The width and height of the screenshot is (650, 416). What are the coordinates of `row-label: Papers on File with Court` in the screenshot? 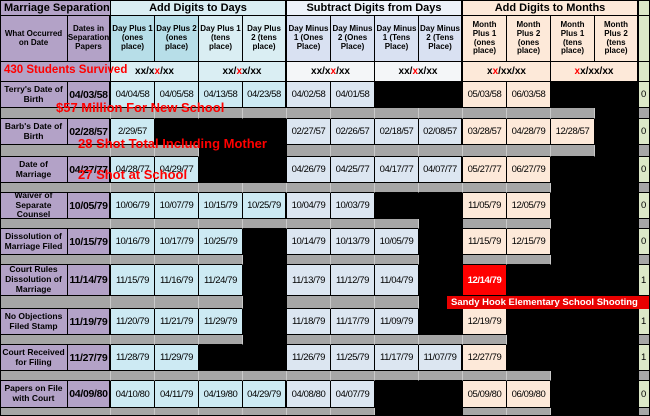 It's located at (34, 394).